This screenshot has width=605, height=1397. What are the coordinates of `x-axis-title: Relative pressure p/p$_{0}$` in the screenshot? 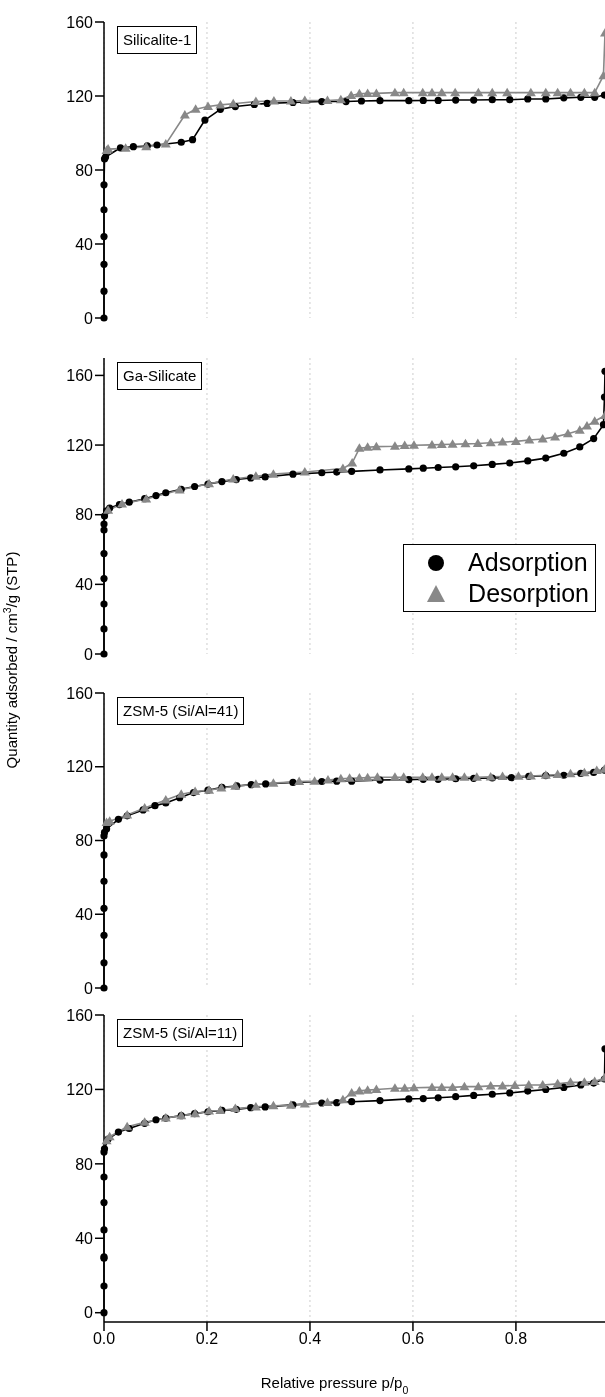 It's located at (334, 1385).